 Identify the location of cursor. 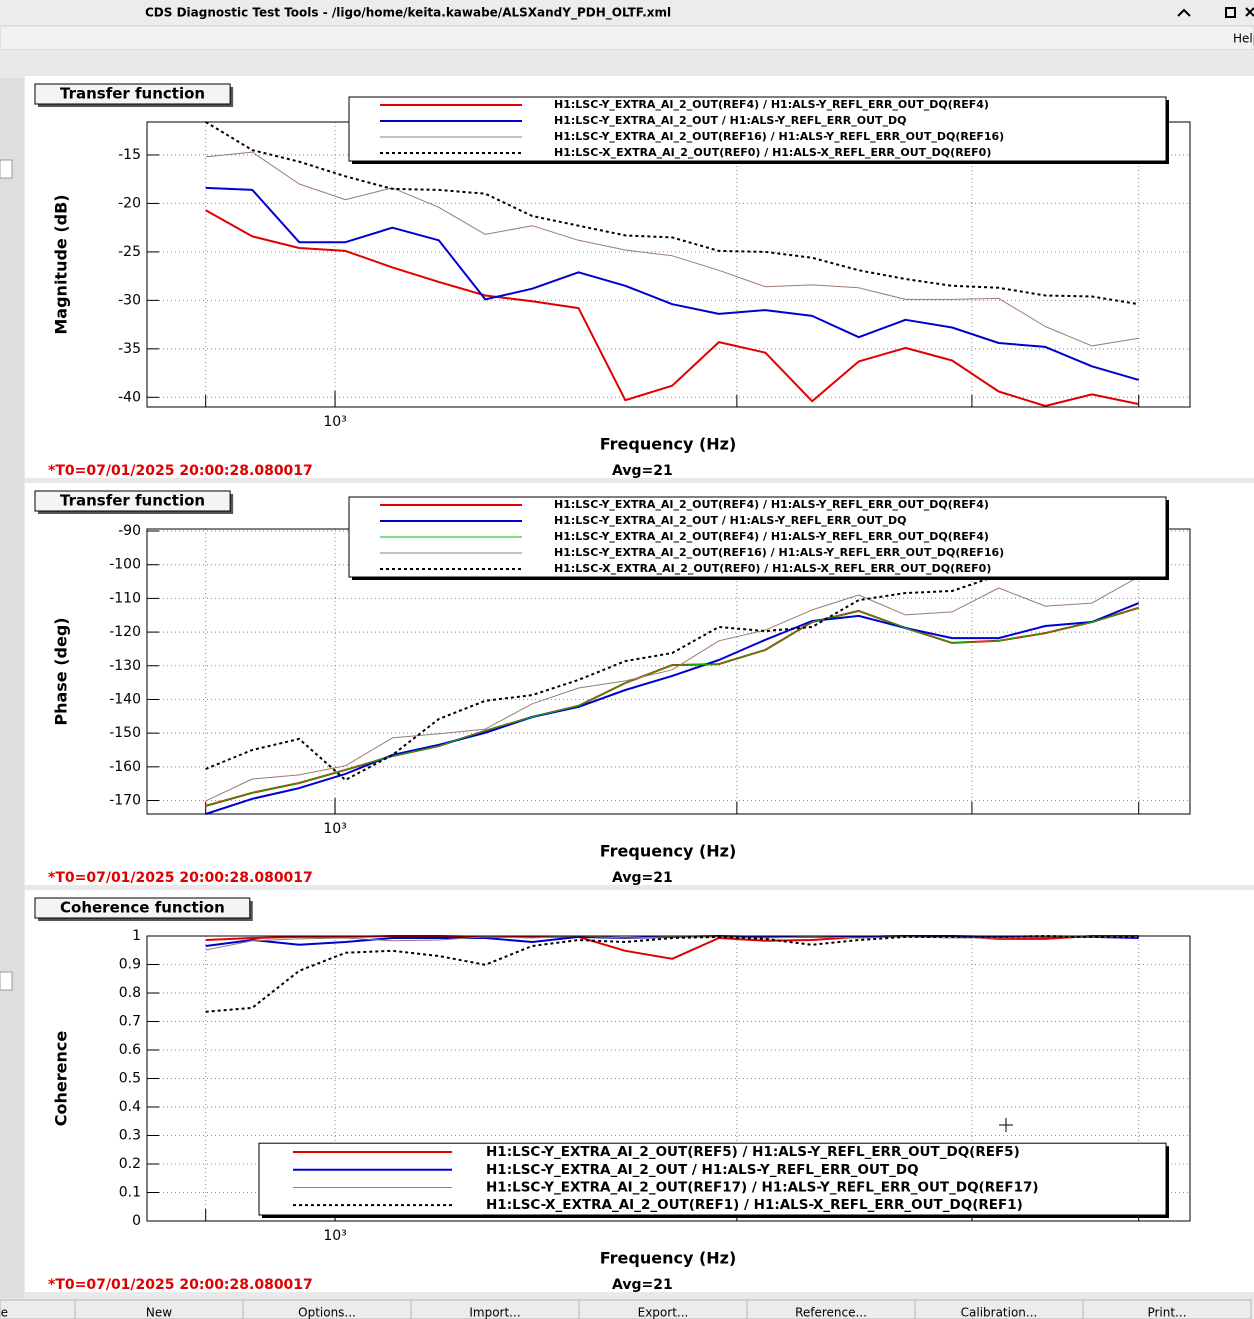
(1006, 1125).